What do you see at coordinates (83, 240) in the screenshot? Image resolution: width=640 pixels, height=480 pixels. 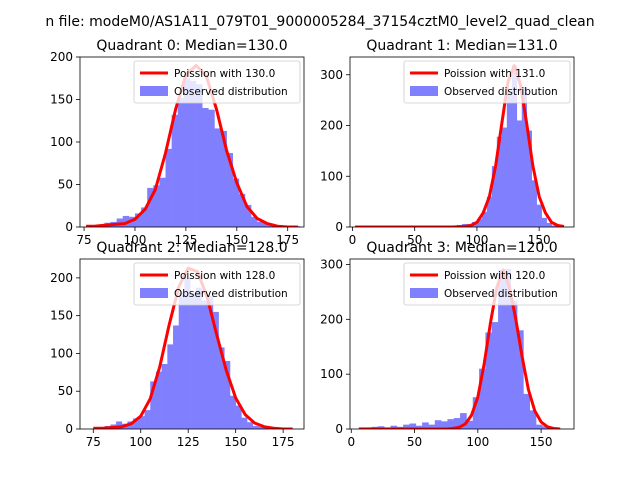 I see `x-tick-label: 75` at bounding box center [83, 240].